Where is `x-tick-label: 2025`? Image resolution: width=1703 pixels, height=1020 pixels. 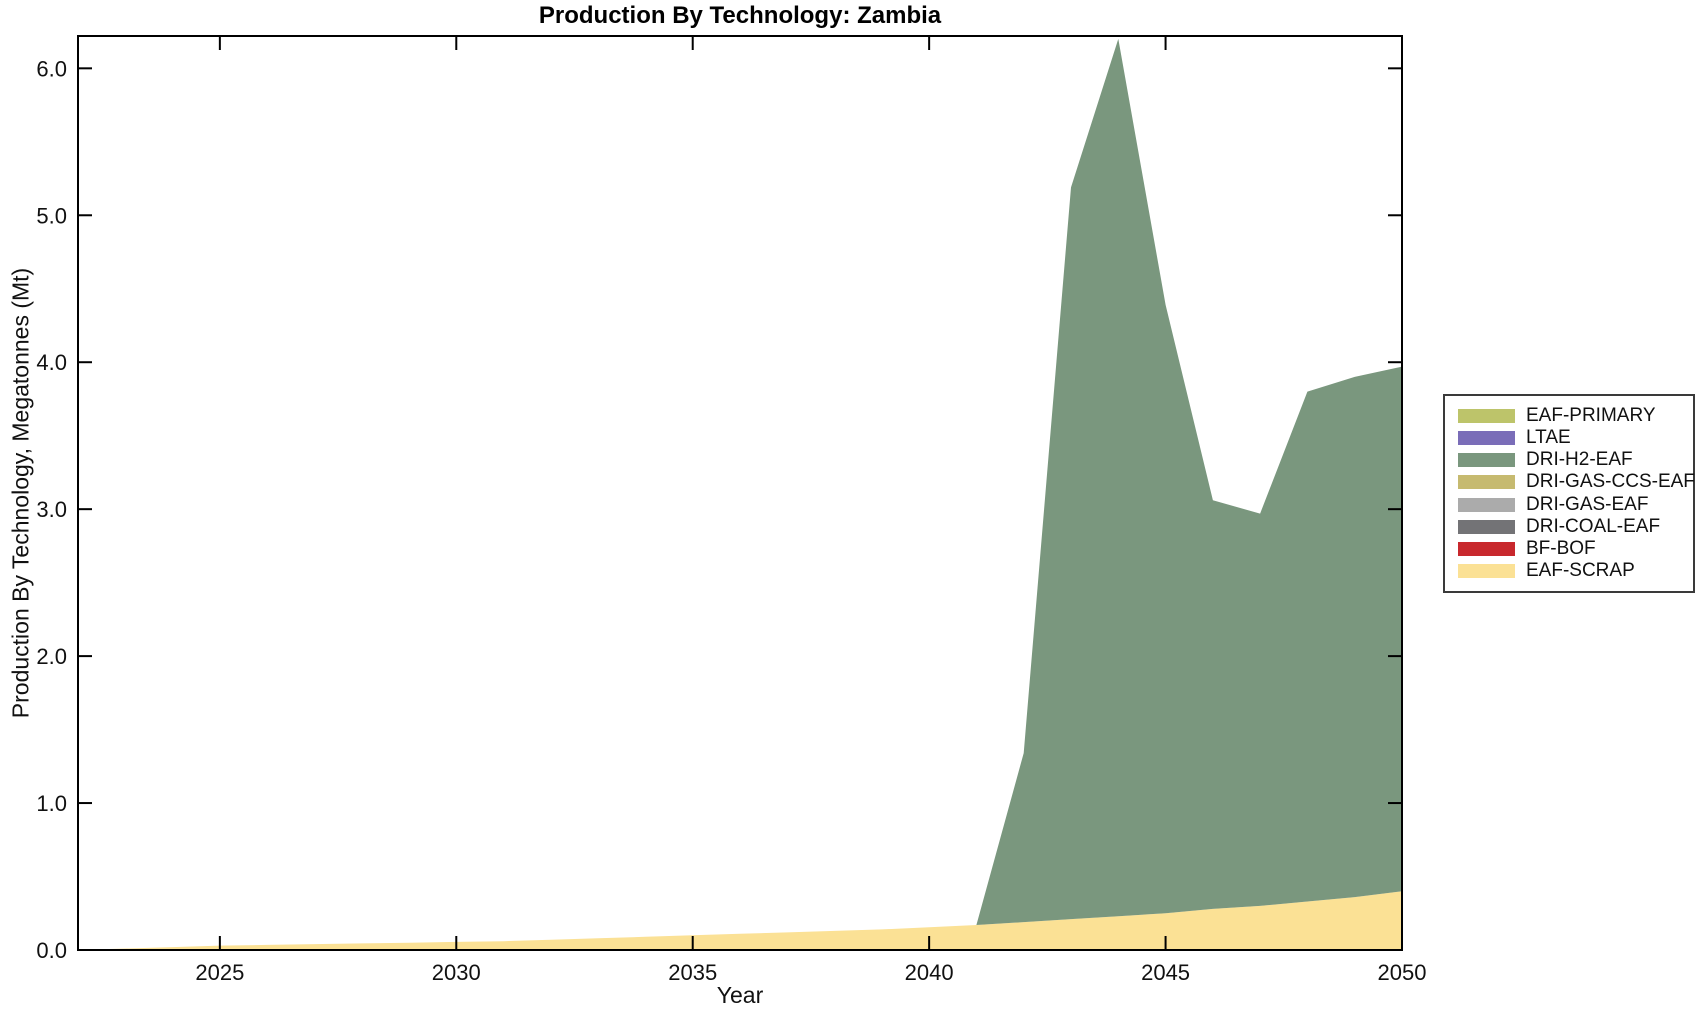
x-tick-label: 2025 is located at coordinates (219, 972).